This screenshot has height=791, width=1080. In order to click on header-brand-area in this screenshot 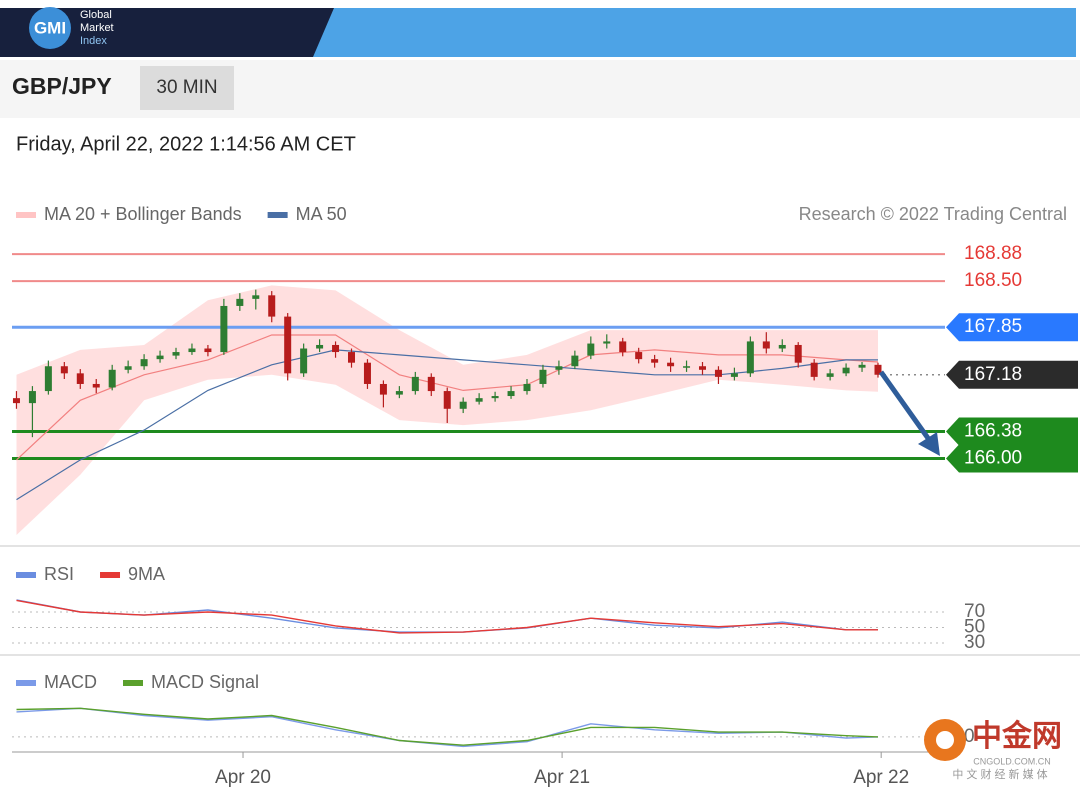, I will do `click(167, 32)`.